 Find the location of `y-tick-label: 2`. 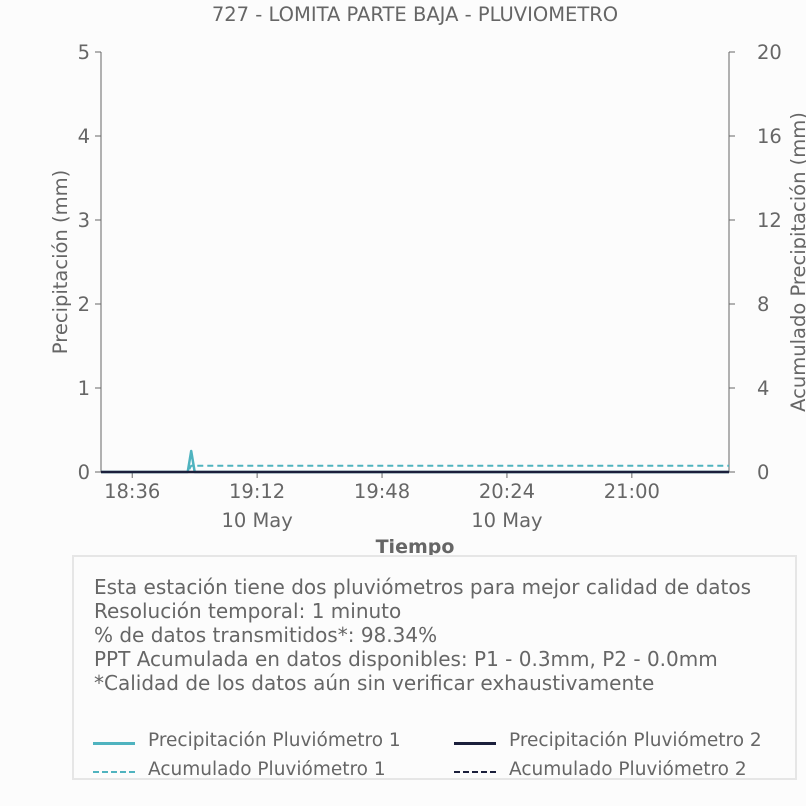

y-tick-label: 2 is located at coordinates (84, 304).